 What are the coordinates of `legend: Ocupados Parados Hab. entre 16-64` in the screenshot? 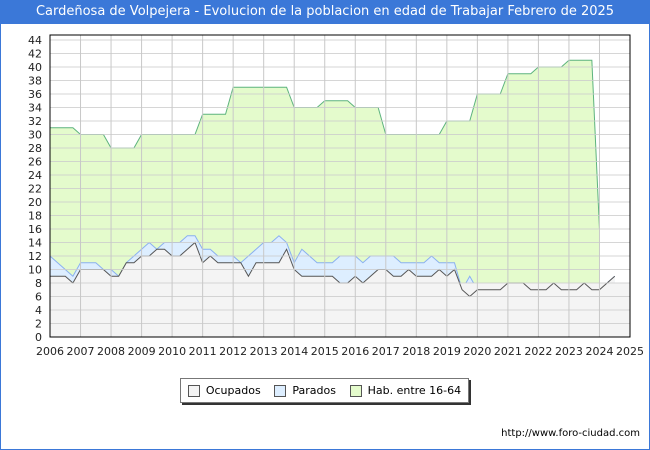 It's located at (324, 390).